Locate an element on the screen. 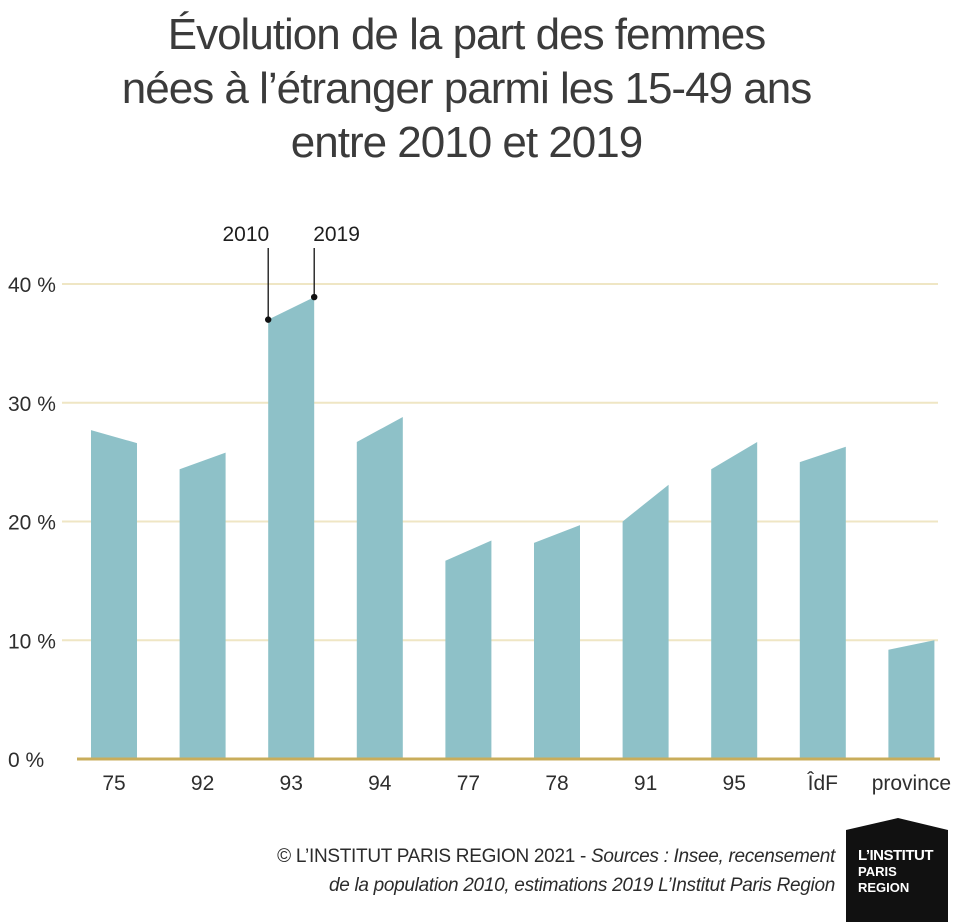 The image size is (953, 924). institut-logo is located at coordinates (897, 870).